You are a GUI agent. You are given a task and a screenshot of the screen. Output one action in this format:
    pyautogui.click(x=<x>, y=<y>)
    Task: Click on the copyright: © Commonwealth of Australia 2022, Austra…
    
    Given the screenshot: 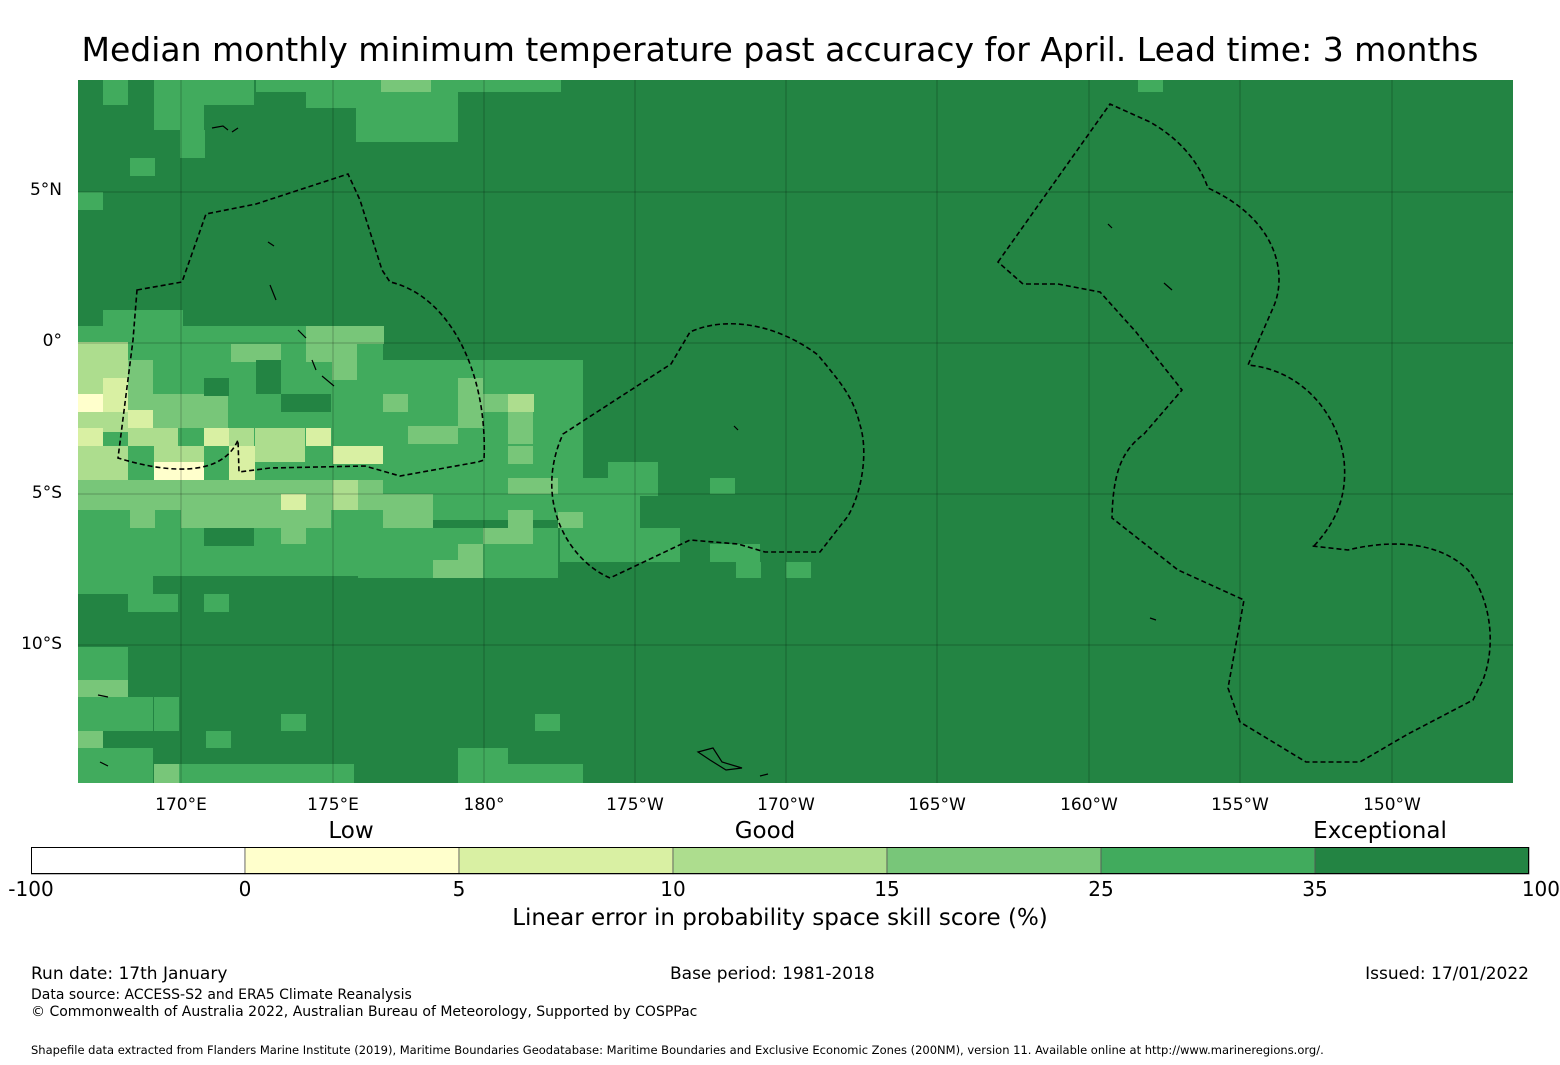 What is the action you would take?
    pyautogui.click(x=364, y=1012)
    